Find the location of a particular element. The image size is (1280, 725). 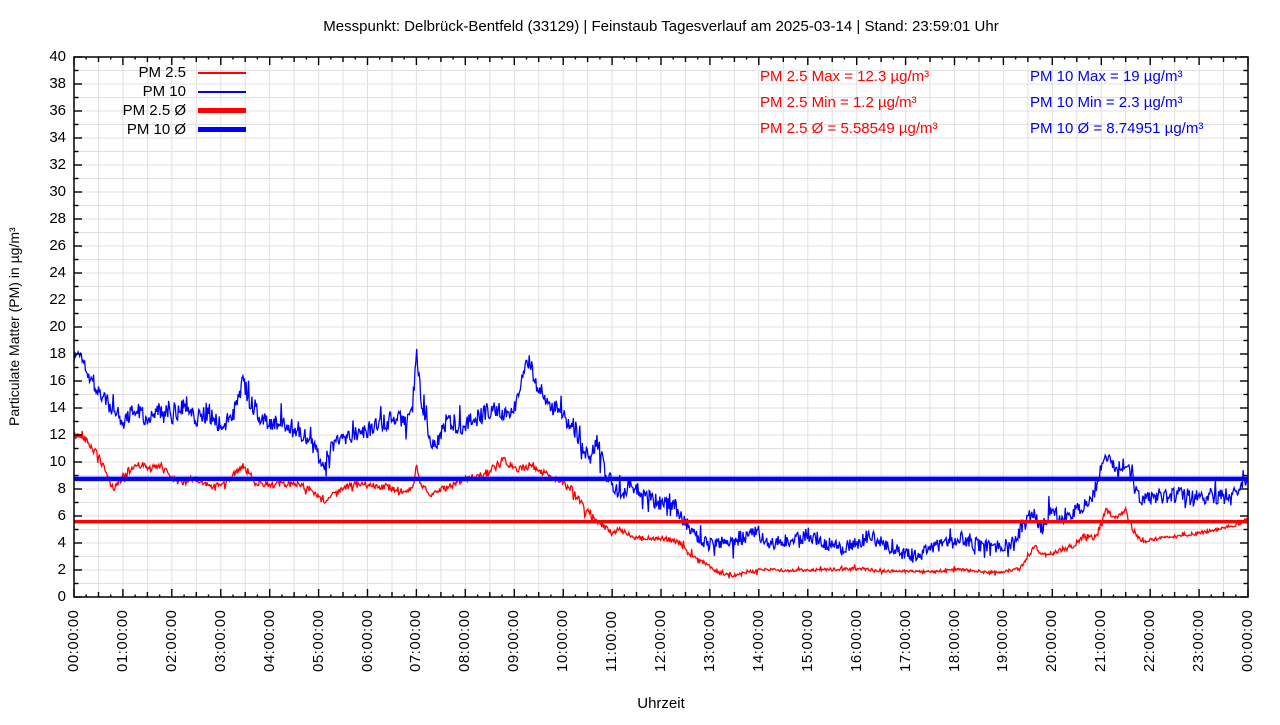

y-tick-label: 20 is located at coordinates (57, 326).